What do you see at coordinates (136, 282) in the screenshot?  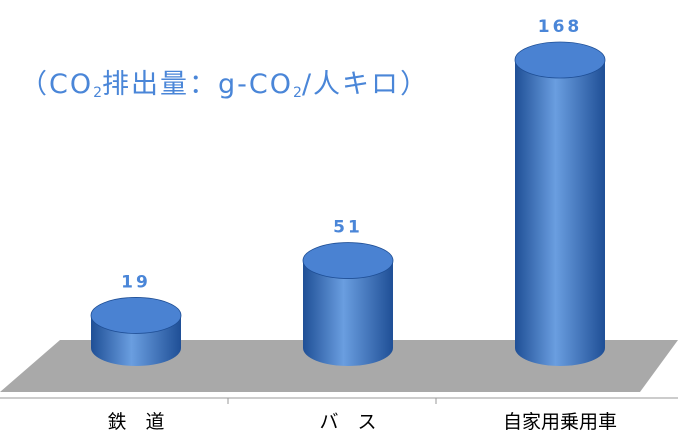 I see `data-label: 19` at bounding box center [136, 282].